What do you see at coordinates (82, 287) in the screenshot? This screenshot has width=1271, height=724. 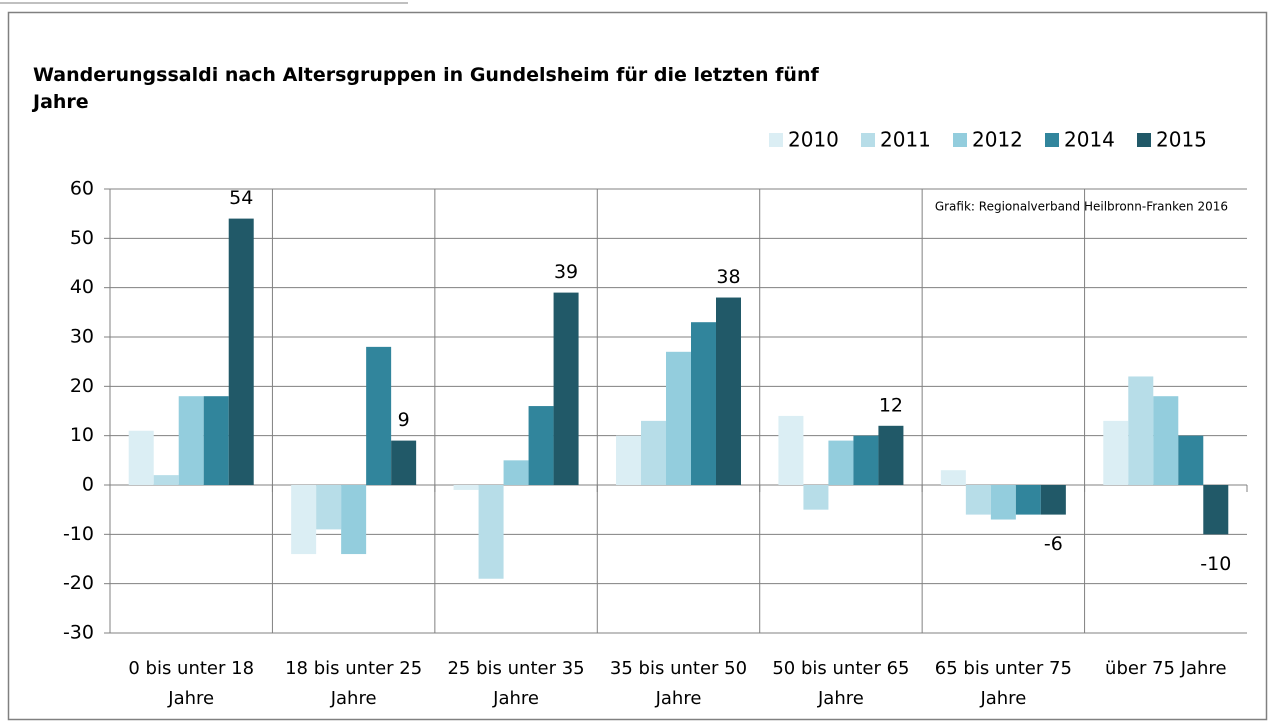 I see `y-tick-label: 40` at bounding box center [82, 287].